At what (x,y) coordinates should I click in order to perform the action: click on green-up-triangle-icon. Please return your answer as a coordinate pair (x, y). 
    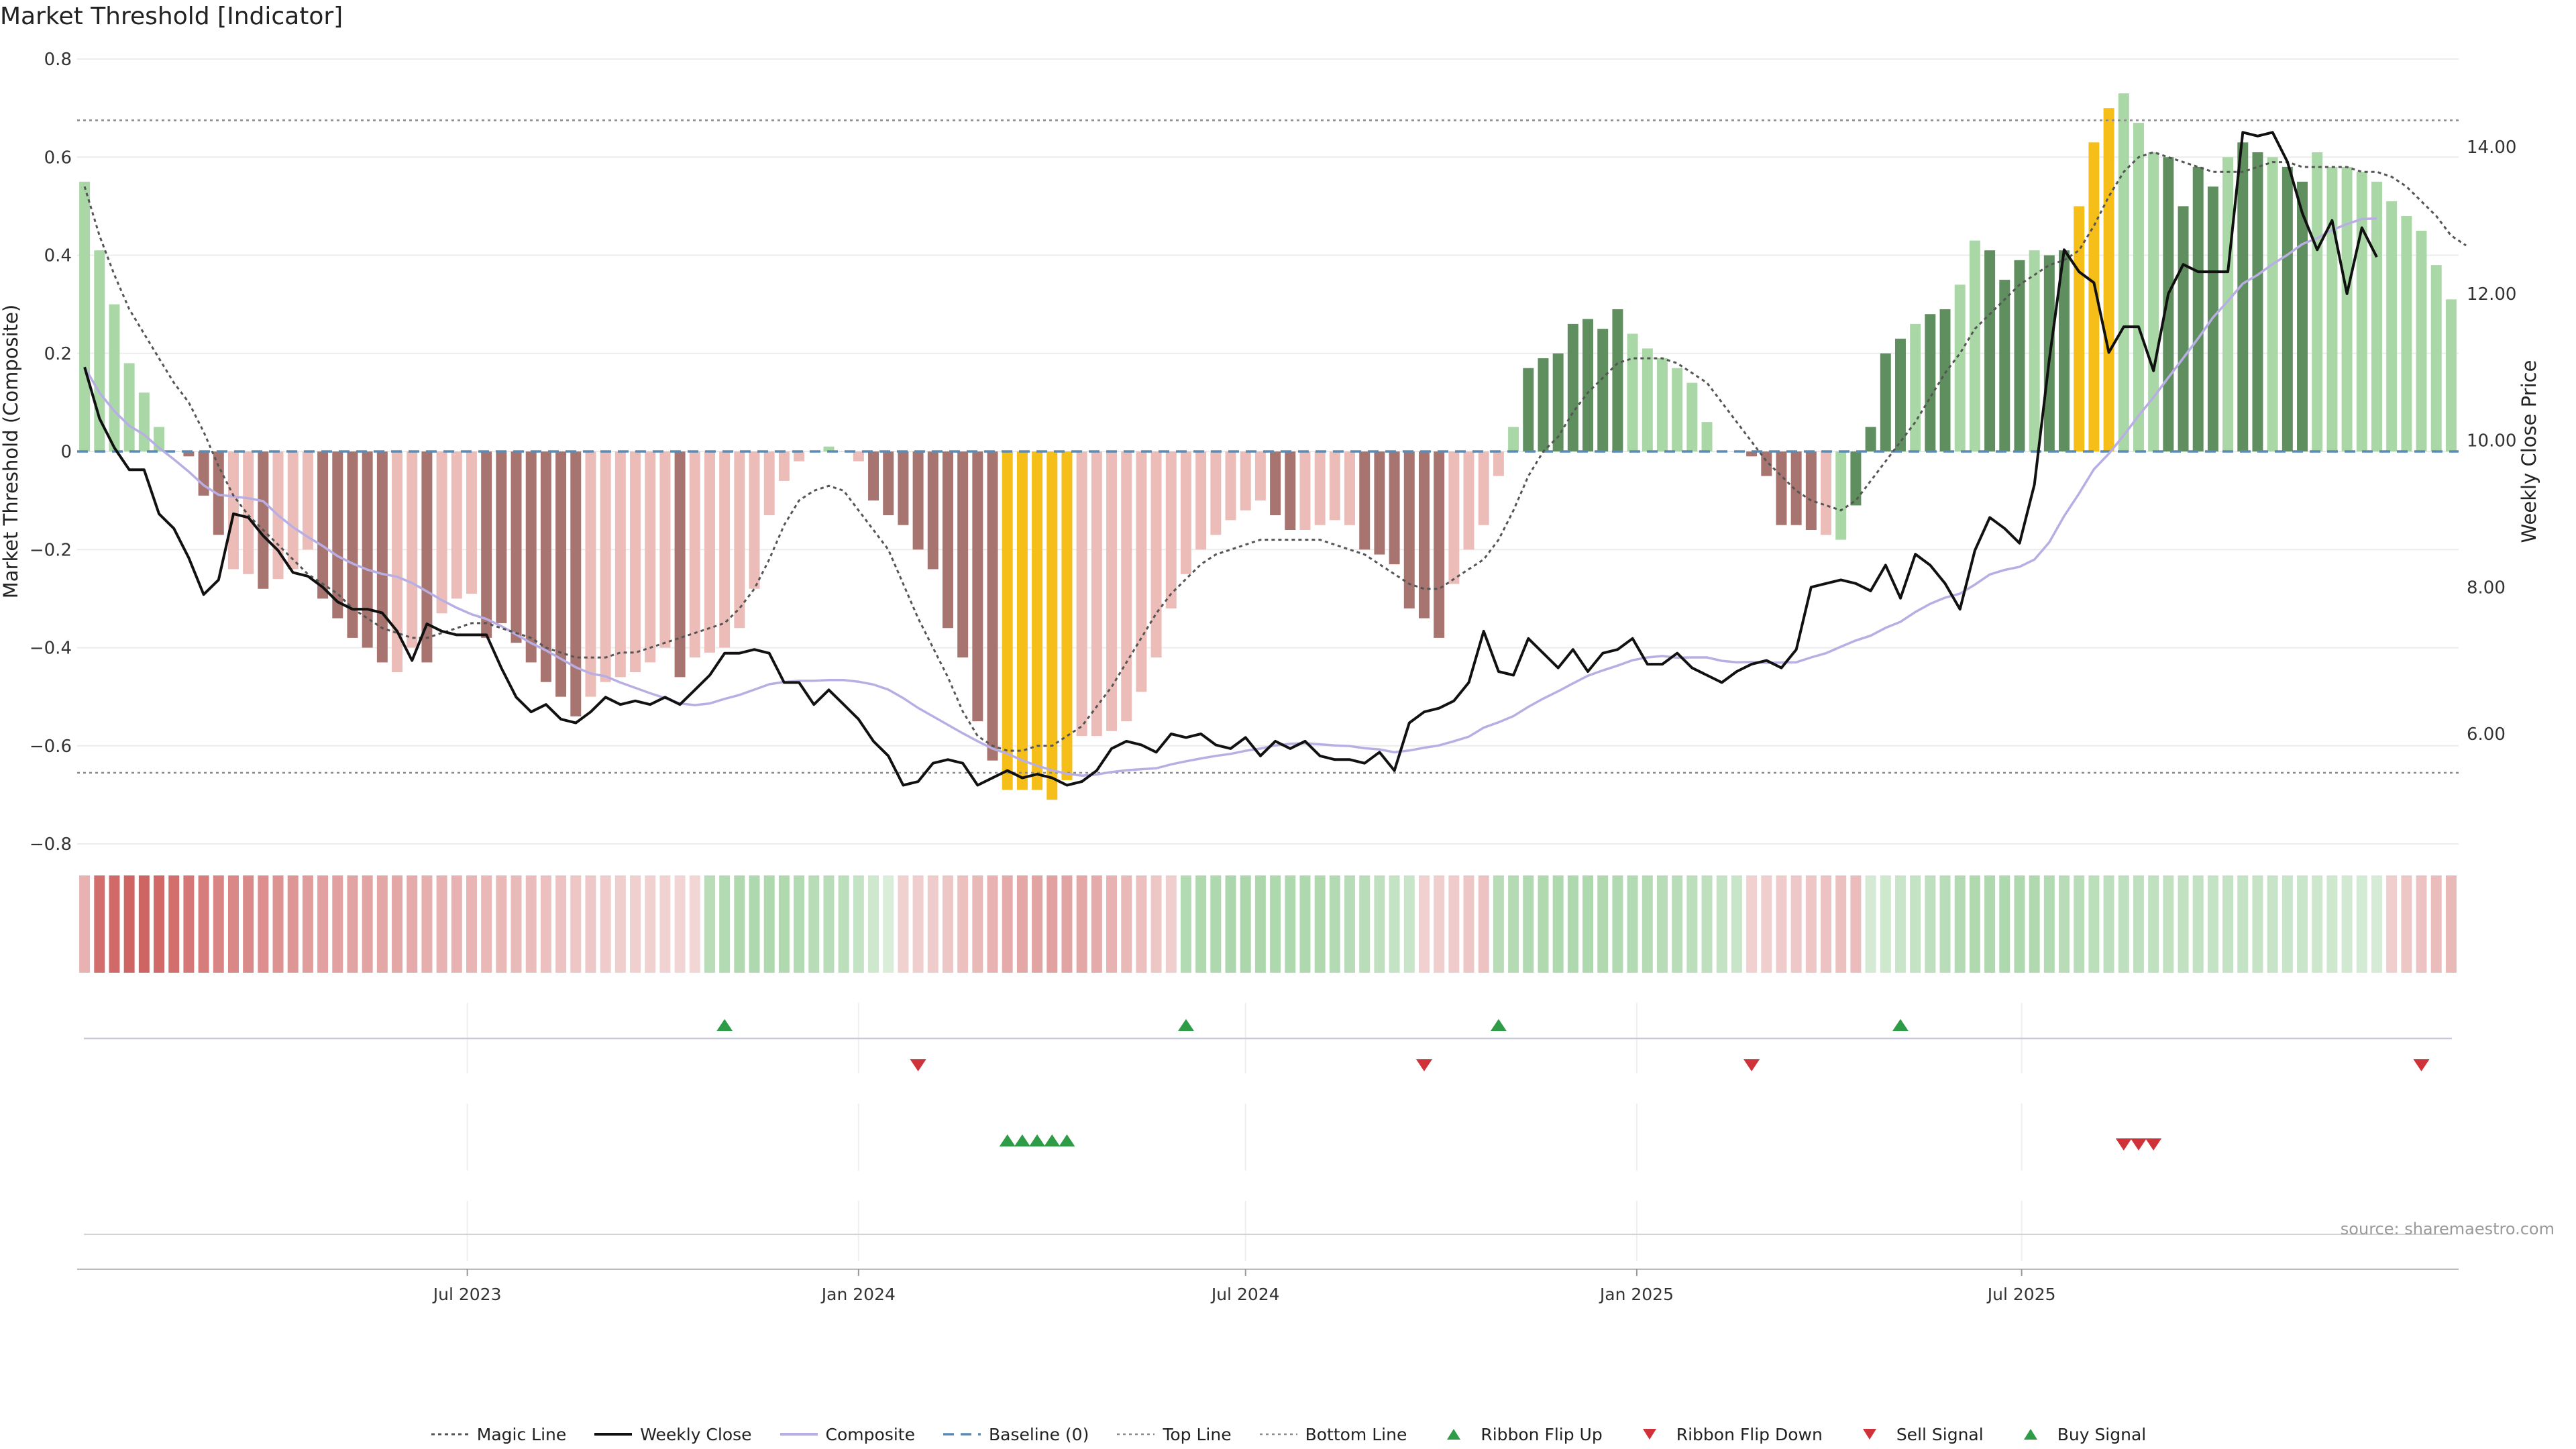
    Looking at the image, I should click on (1454, 1434).